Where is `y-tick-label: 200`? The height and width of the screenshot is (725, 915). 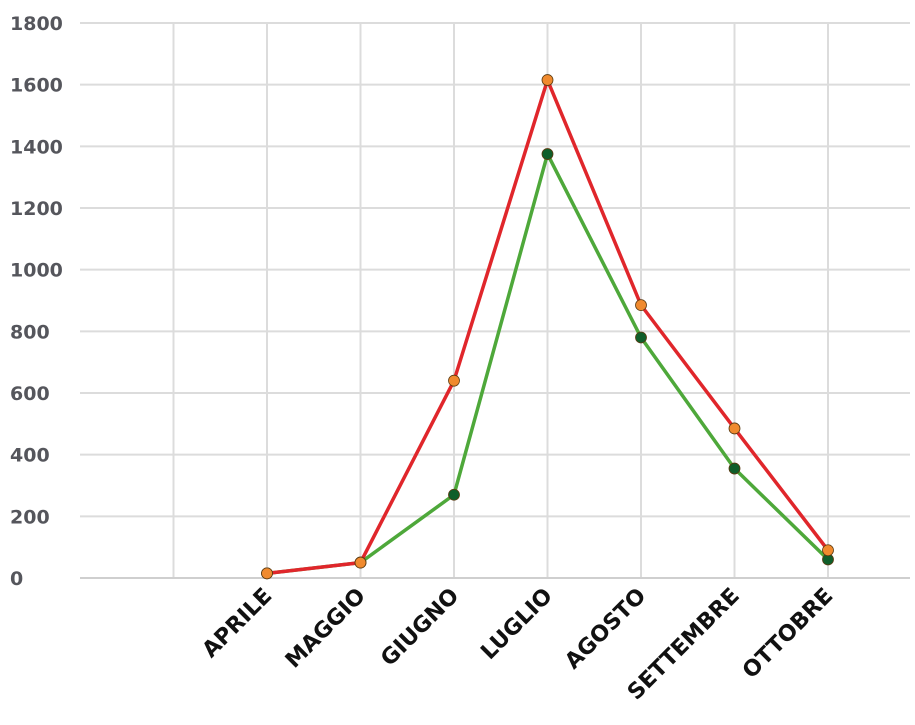
y-tick-label: 200 is located at coordinates (30, 517).